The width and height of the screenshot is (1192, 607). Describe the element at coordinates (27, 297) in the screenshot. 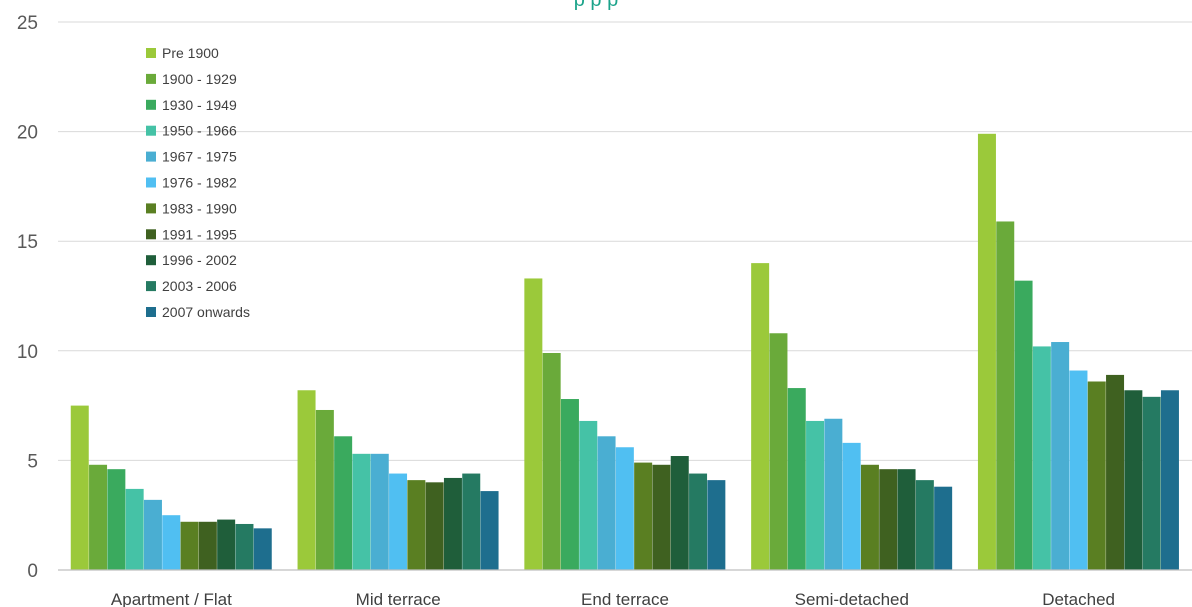

I see `y-axis: 0 5 10 15 20 25` at that location.